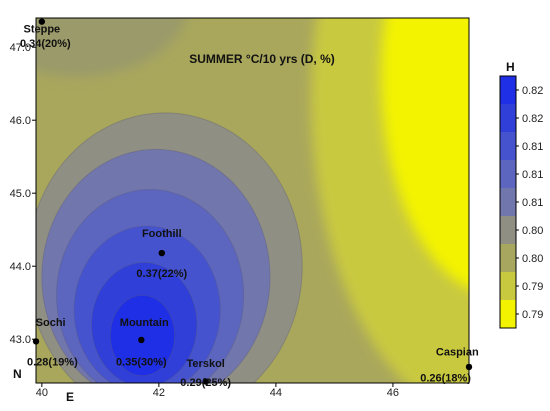 The image size is (550, 411). I want to click on station-name: Steppe, so click(42, 30).